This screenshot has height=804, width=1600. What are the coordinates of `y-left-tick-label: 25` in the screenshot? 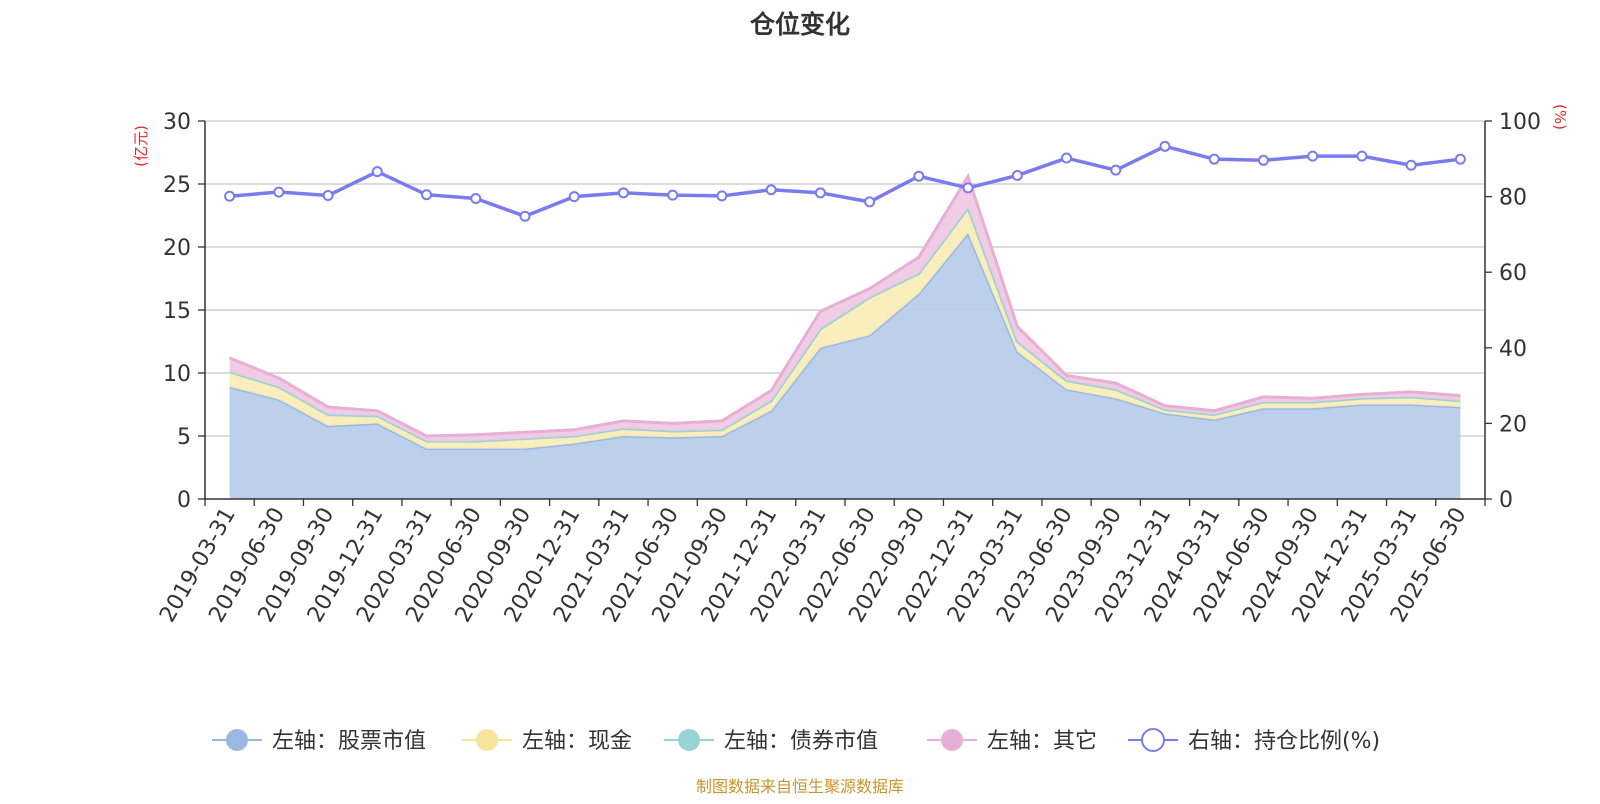 It's located at (177, 185).